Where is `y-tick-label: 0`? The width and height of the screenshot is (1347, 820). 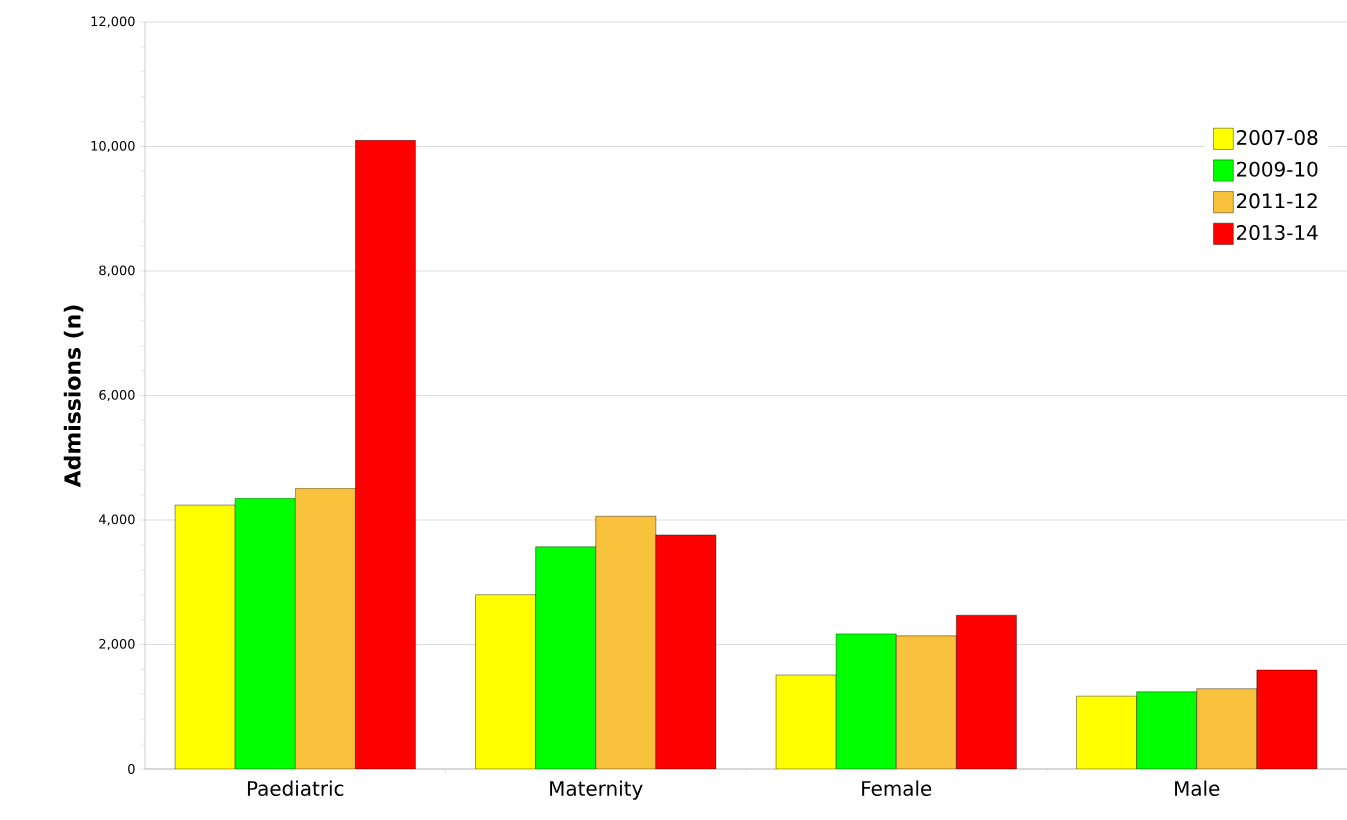 y-tick-label: 0 is located at coordinates (131, 769).